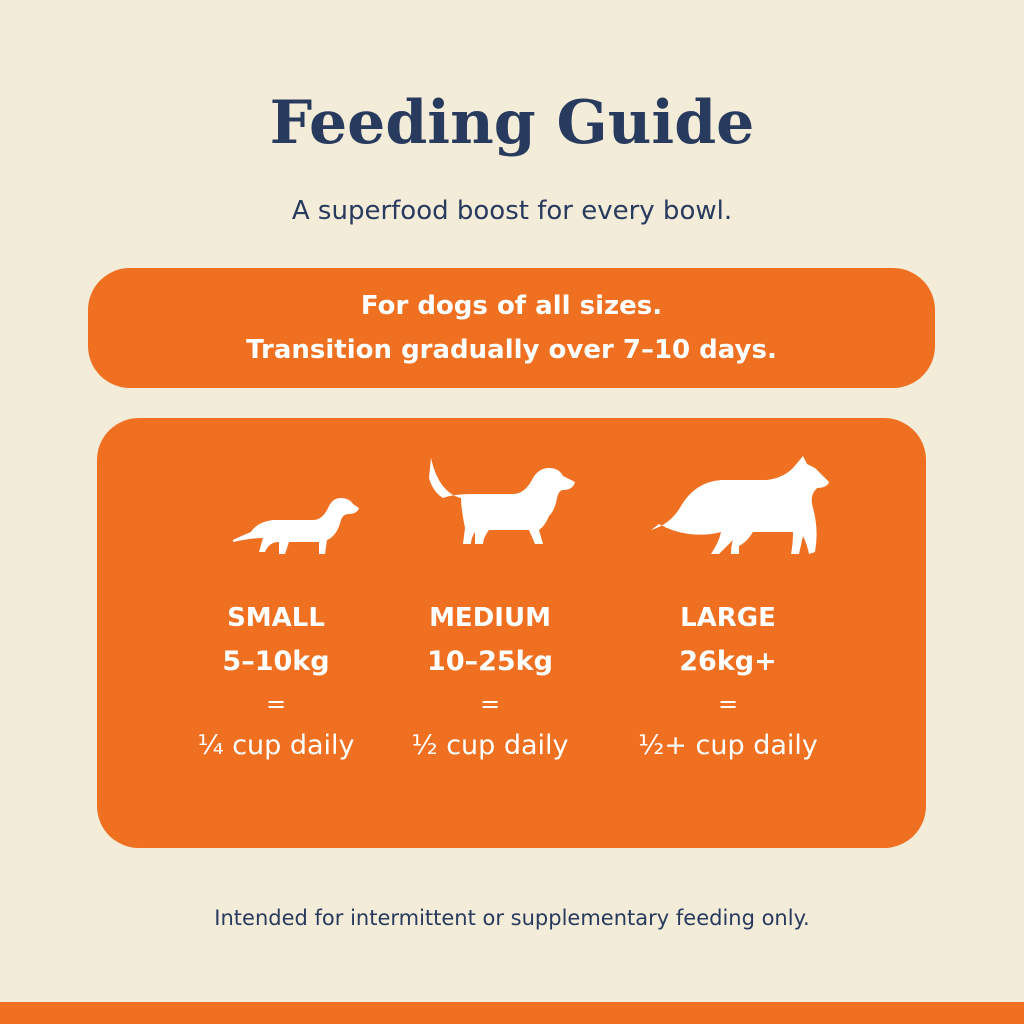 This screenshot has width=1024, height=1024. I want to click on size-column: MEDIUM 10–25kg = ½ cup daily, so click(490, 682).